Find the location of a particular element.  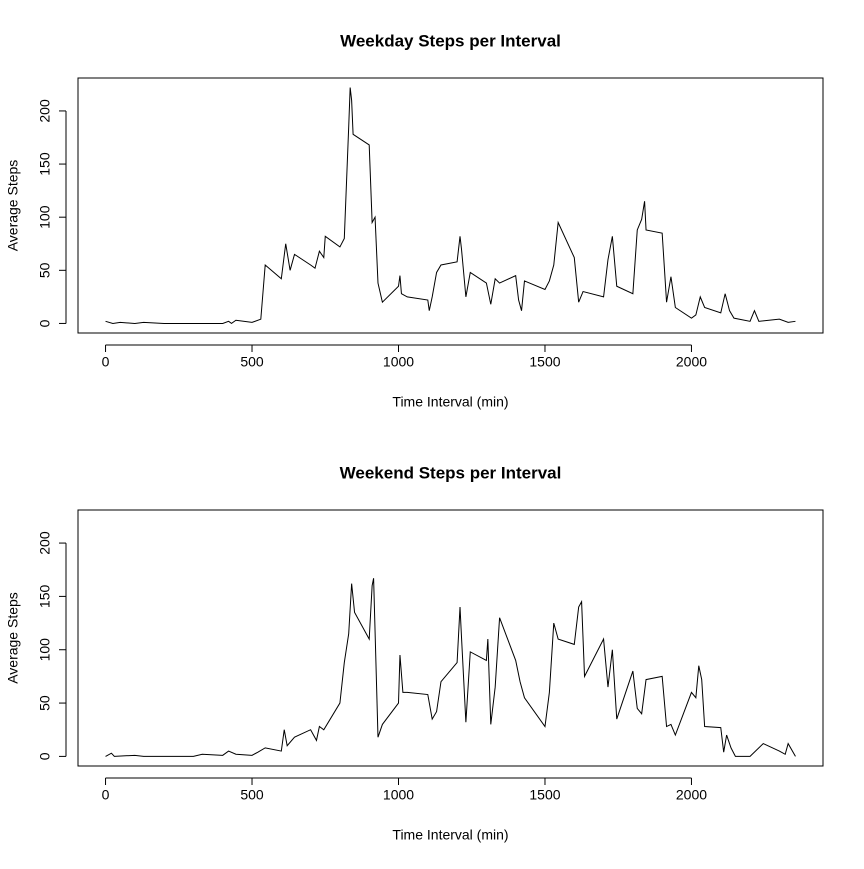

chart-title: Weekend Steps per Interval is located at coordinates (451, 472).